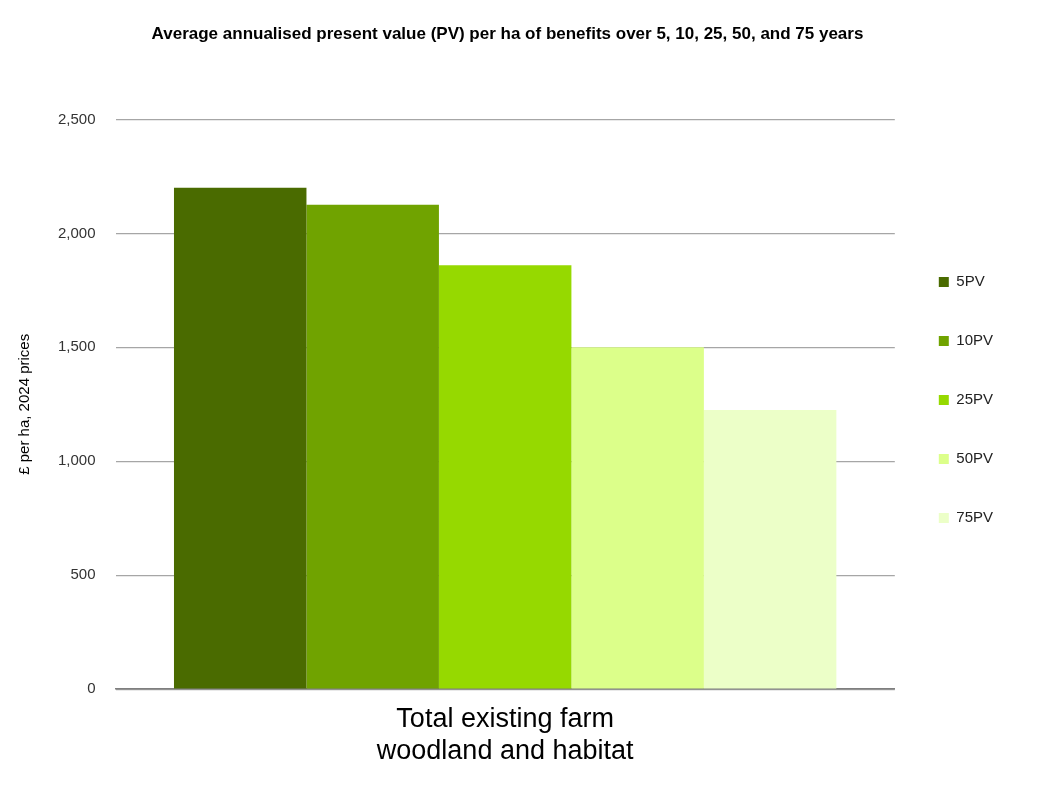  I want to click on y-tick-label: 1,000, so click(76, 460).